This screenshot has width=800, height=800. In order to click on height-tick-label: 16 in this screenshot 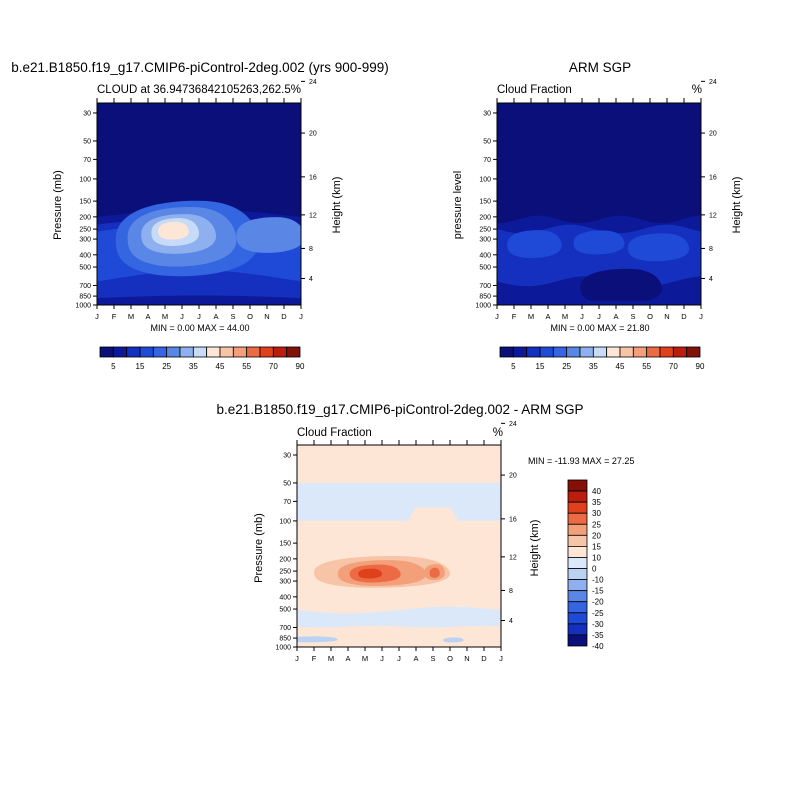, I will do `click(513, 519)`.